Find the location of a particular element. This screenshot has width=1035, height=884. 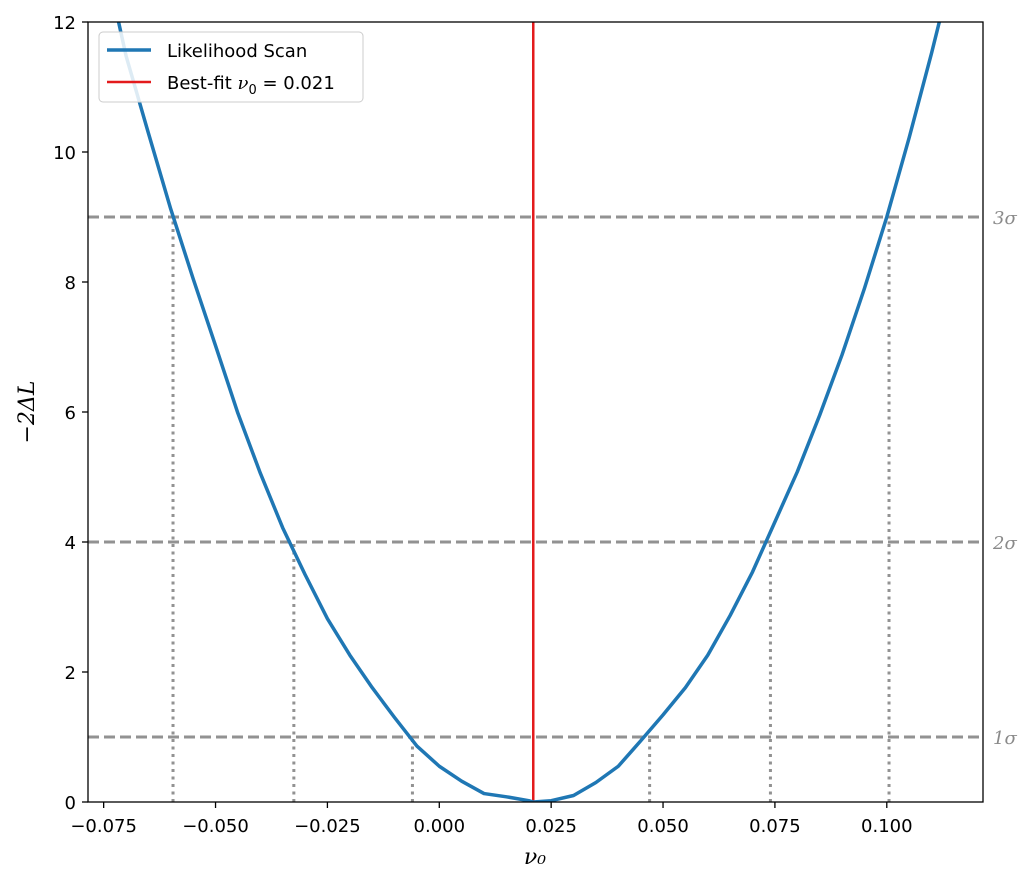

y-tick-label: 2 is located at coordinates (70, 673).